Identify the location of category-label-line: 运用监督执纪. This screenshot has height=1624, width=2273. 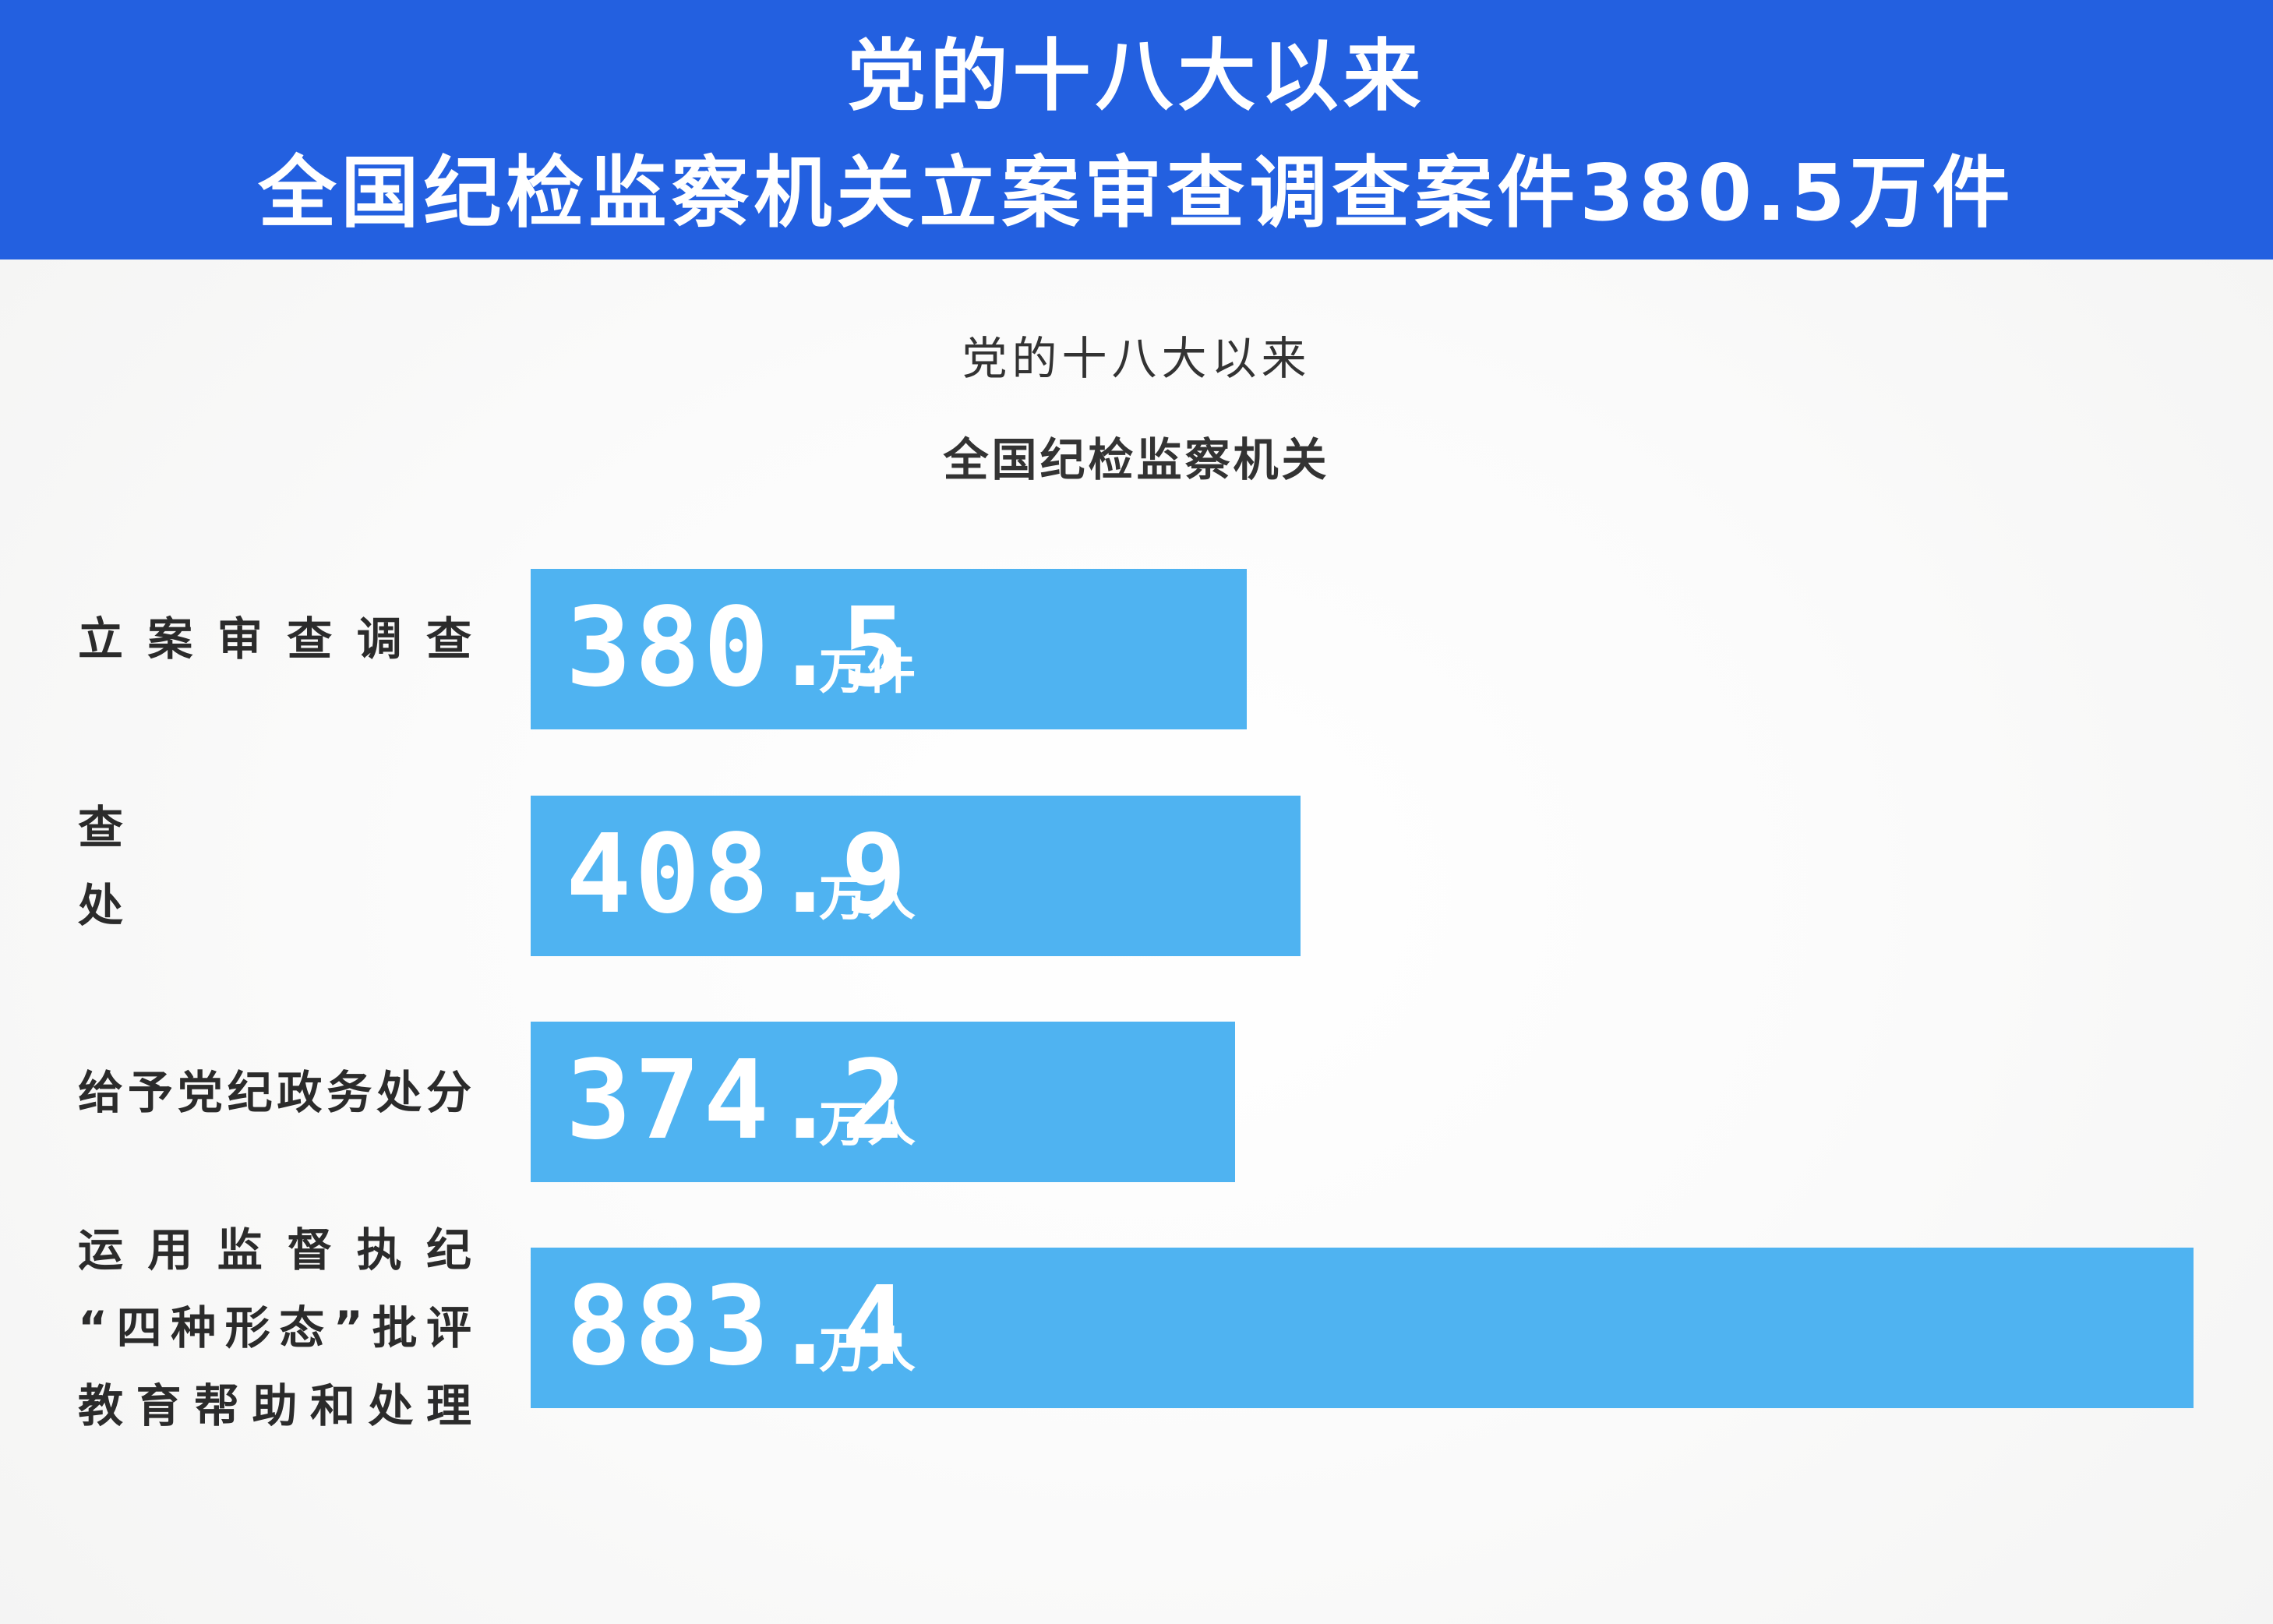
(274, 1249).